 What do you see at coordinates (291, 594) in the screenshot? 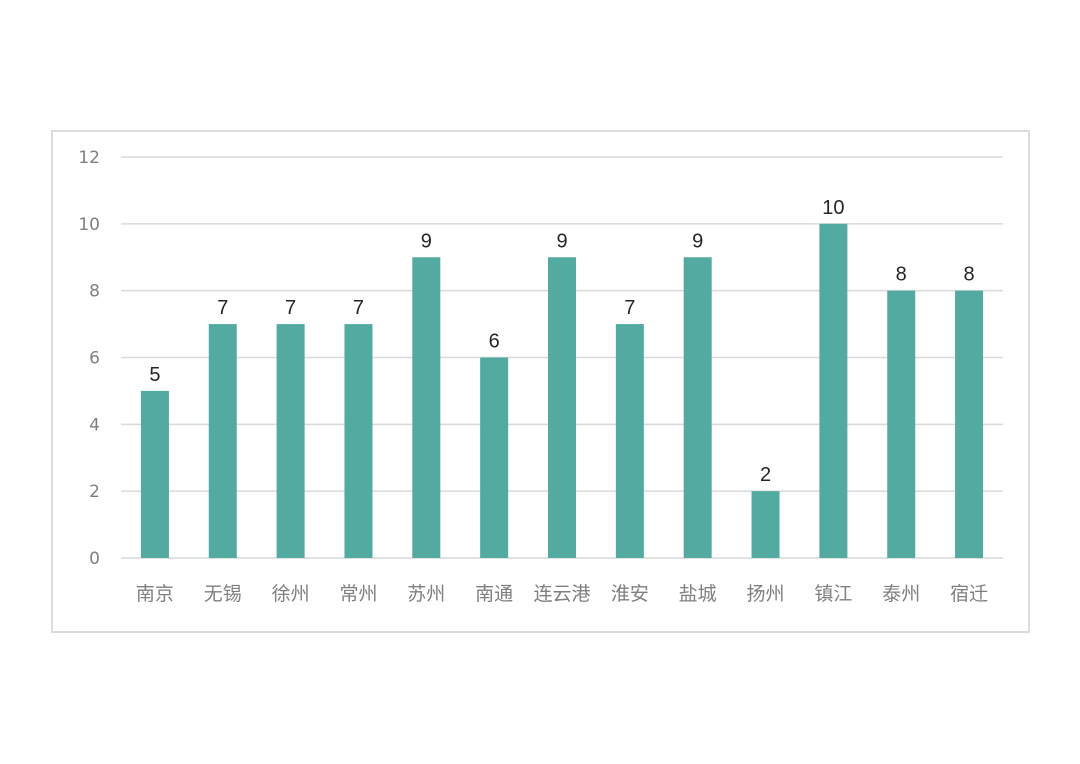
I see `x-category-label: 徐州` at bounding box center [291, 594].